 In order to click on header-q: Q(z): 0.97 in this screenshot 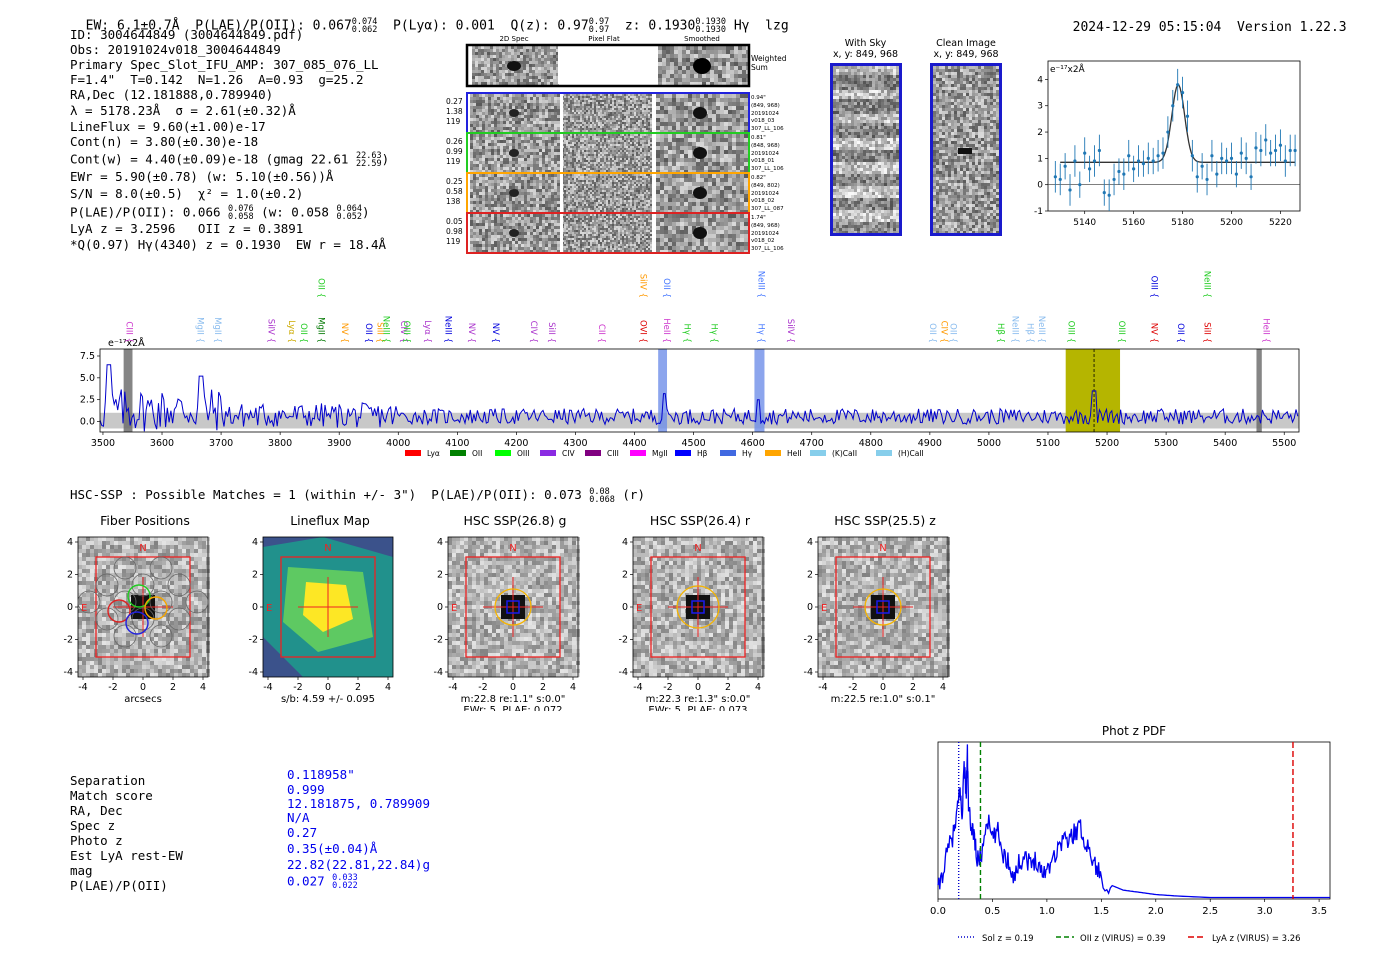, I will do `click(549, 26)`.